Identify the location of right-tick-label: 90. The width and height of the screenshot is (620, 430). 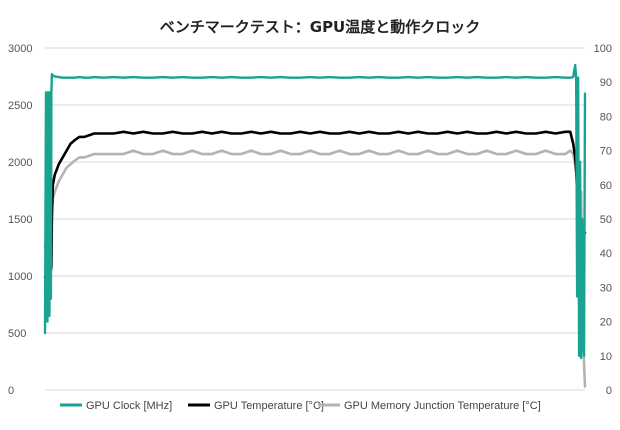
(606, 83).